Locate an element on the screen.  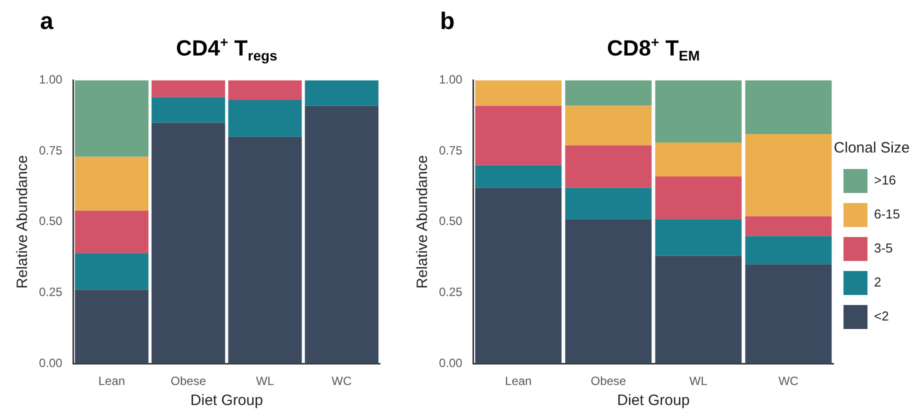
legend-label: >16 is located at coordinates (885, 180).